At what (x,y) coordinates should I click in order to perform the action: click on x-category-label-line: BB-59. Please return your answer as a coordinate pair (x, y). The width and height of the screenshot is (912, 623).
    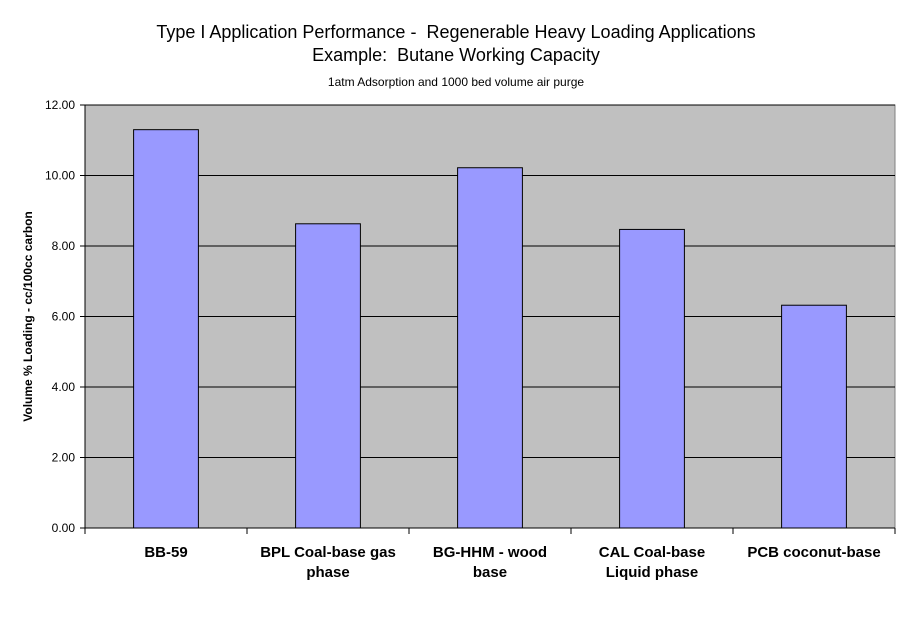
    Looking at the image, I should click on (165, 552).